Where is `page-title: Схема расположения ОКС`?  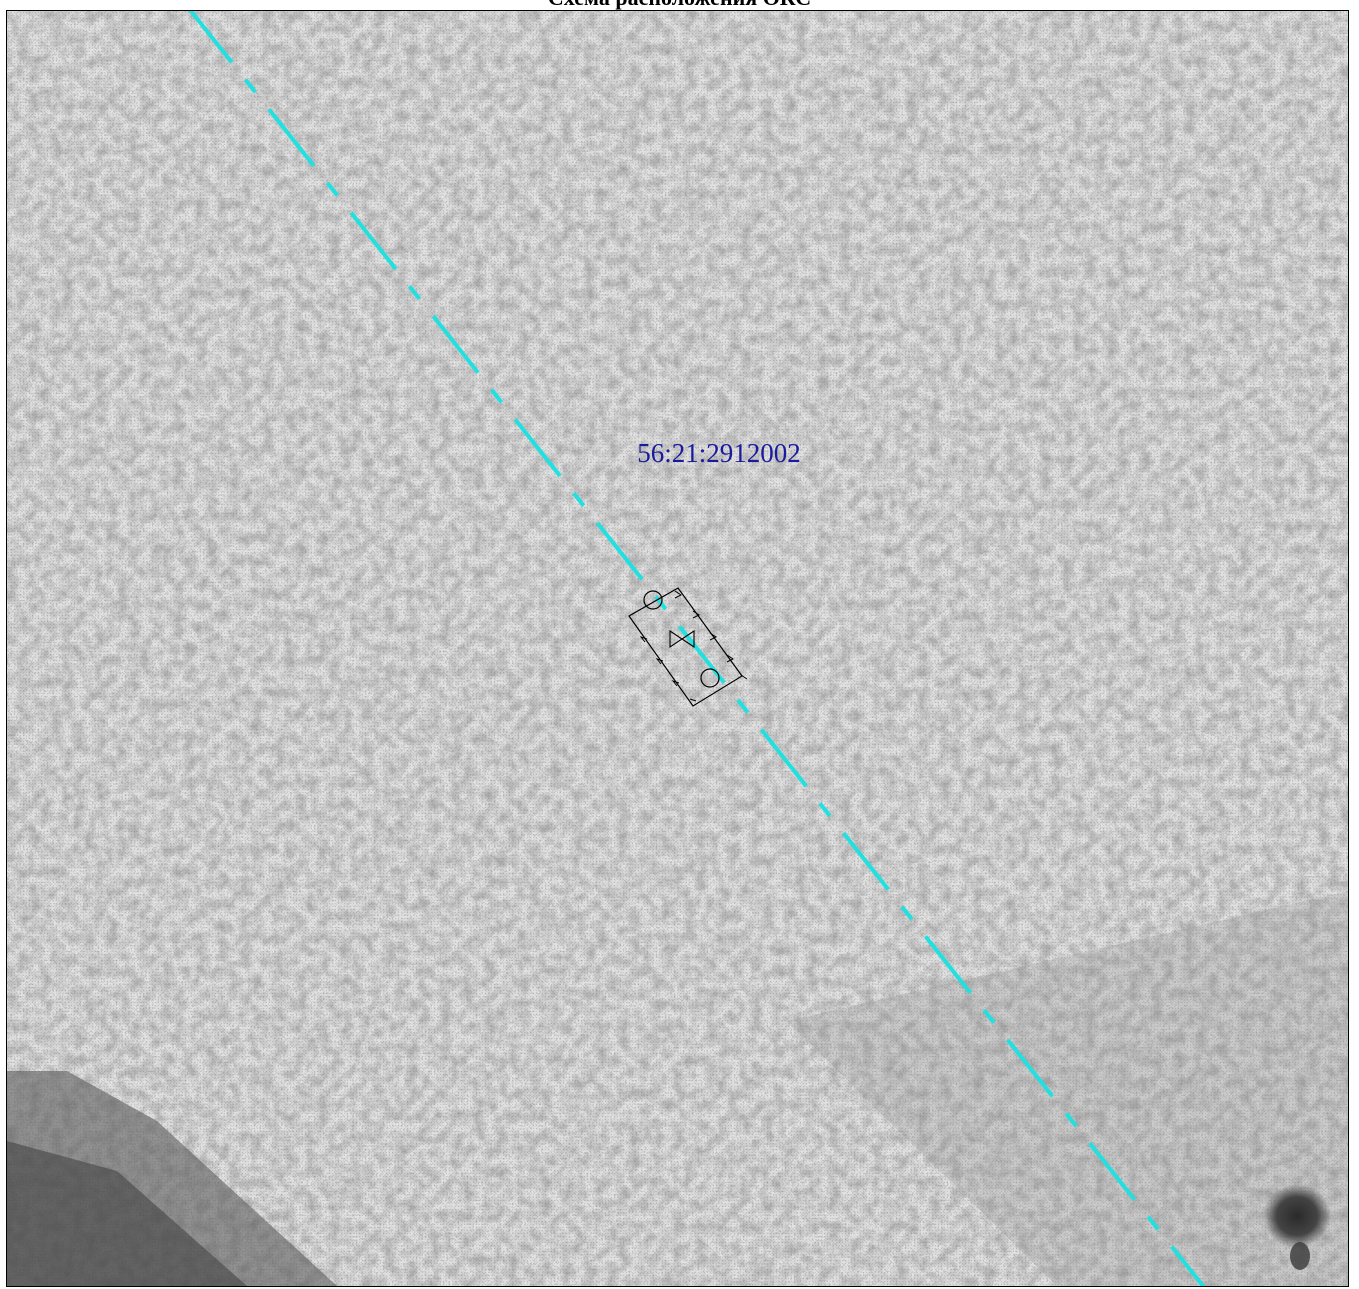
page-title: Схема расположения ОКС is located at coordinates (679, 5).